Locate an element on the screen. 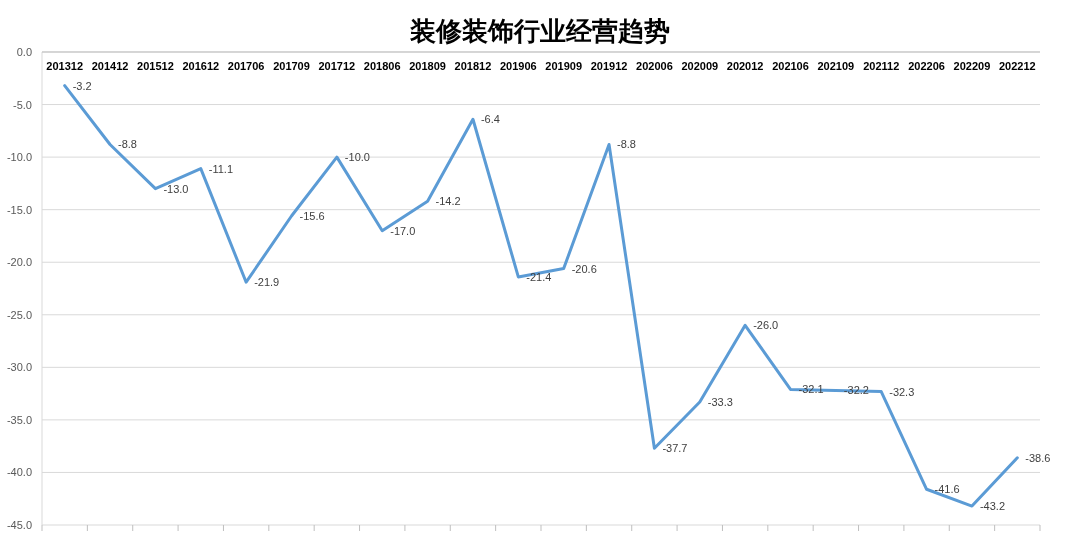 This screenshot has height=544, width=1080. x-tick-label: 201806 is located at coordinates (382, 66).